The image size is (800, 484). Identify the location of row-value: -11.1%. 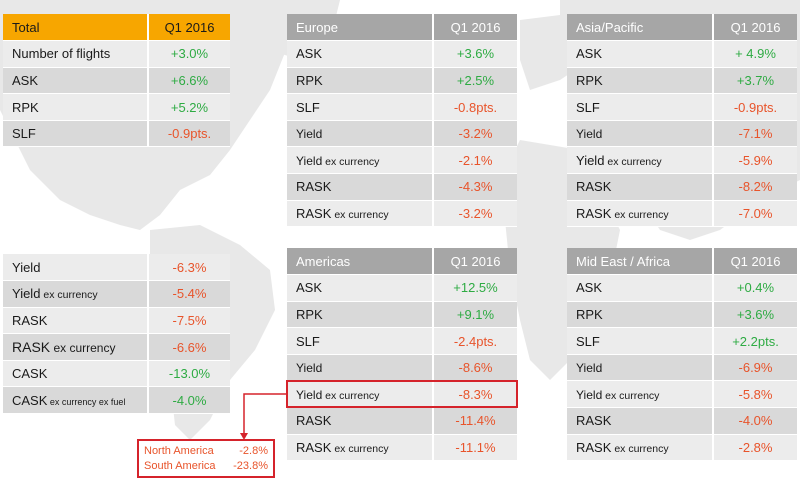
(474, 447).